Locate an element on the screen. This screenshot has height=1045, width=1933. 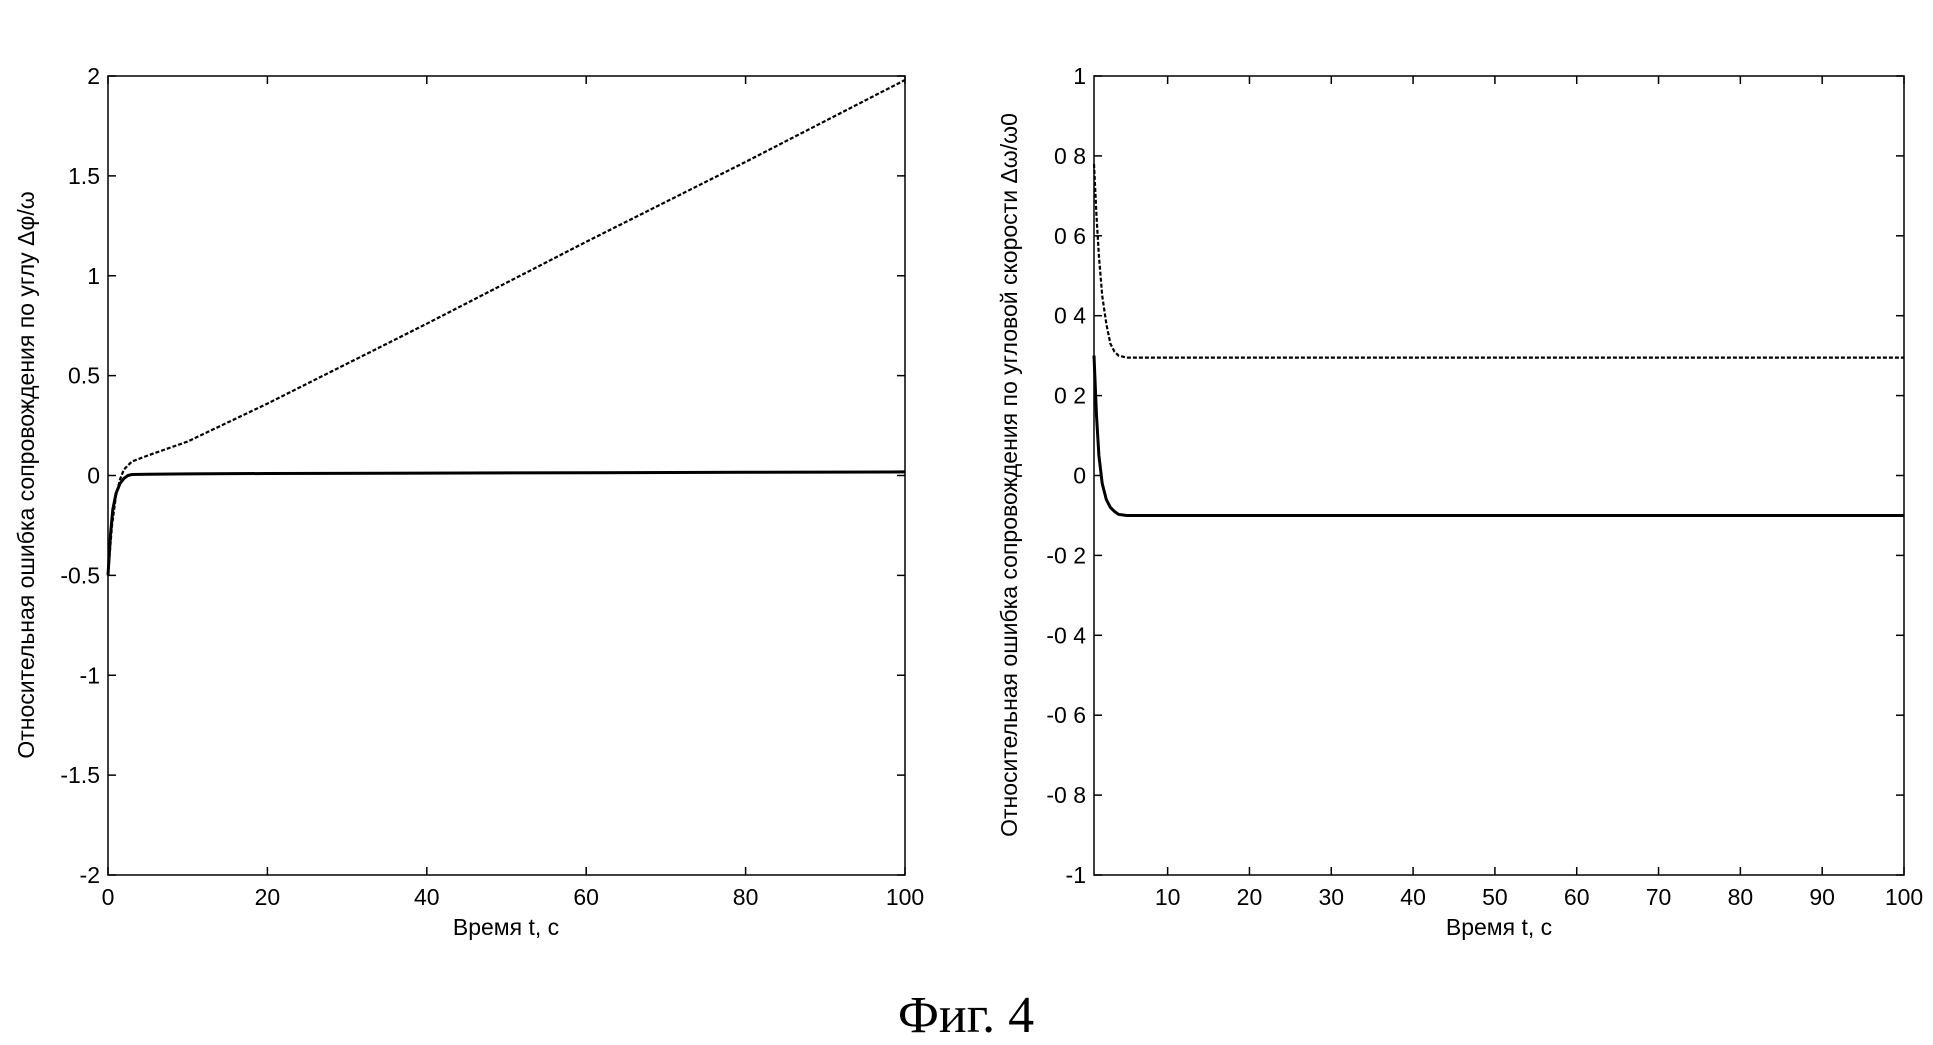
x-axis-label-left: Время t, с is located at coordinates (506, 927).